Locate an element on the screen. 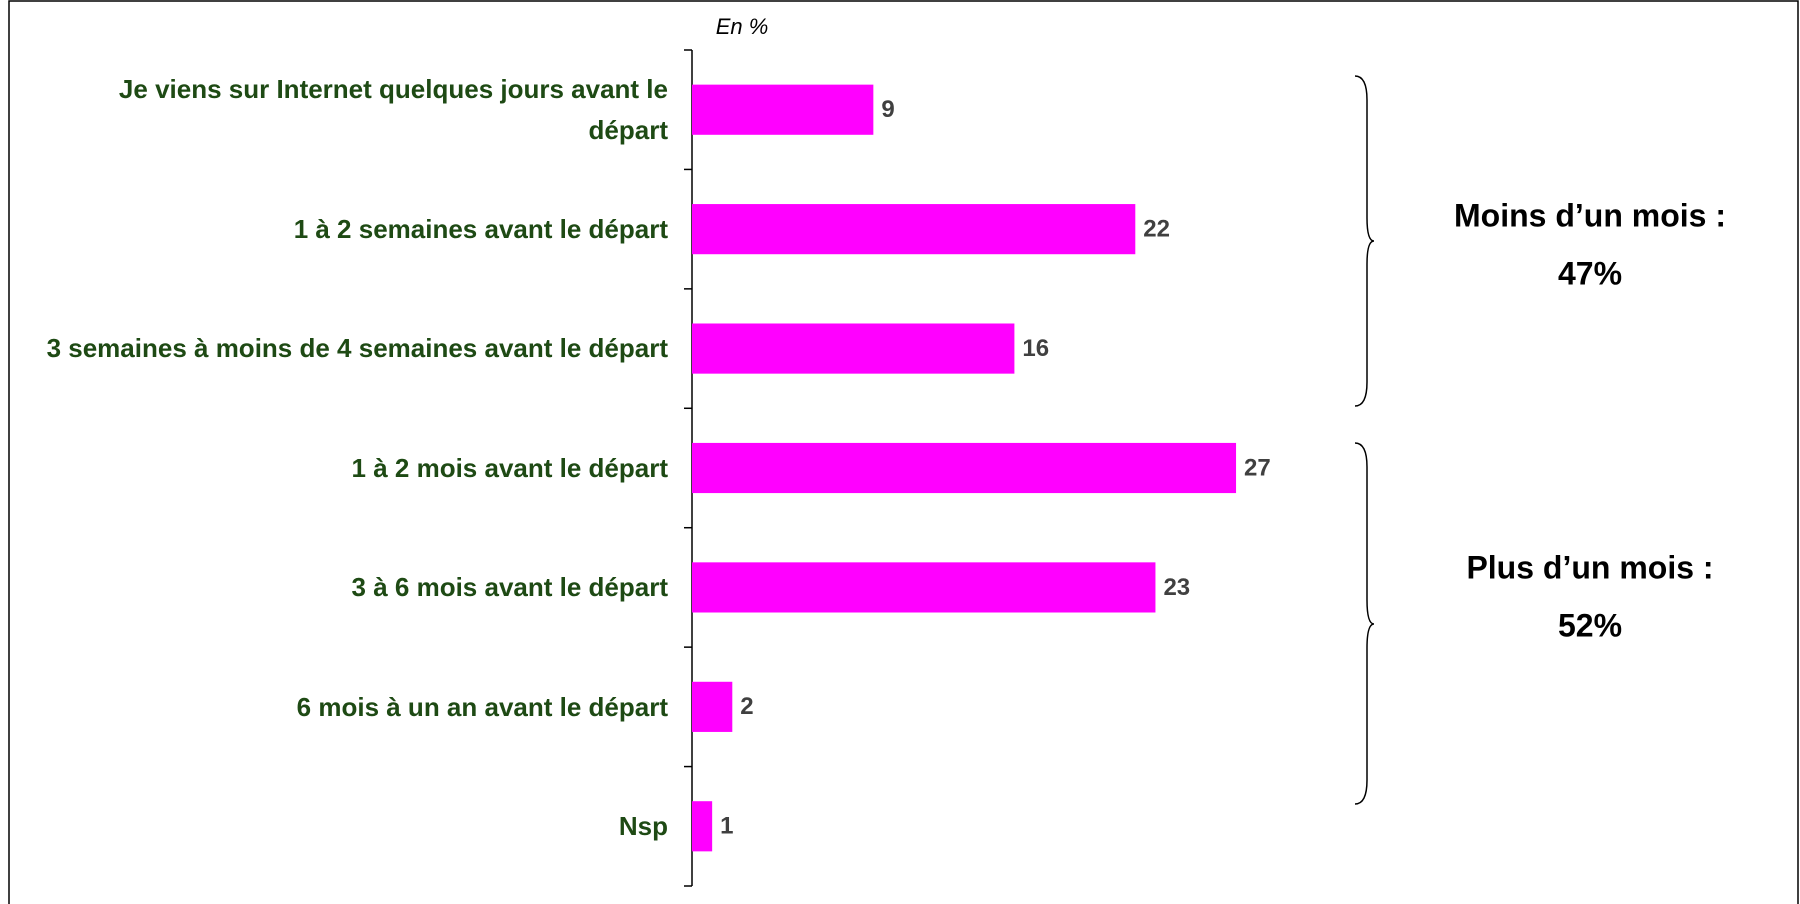 The width and height of the screenshot is (1800, 904). value-label: 22 is located at coordinates (1156, 228).